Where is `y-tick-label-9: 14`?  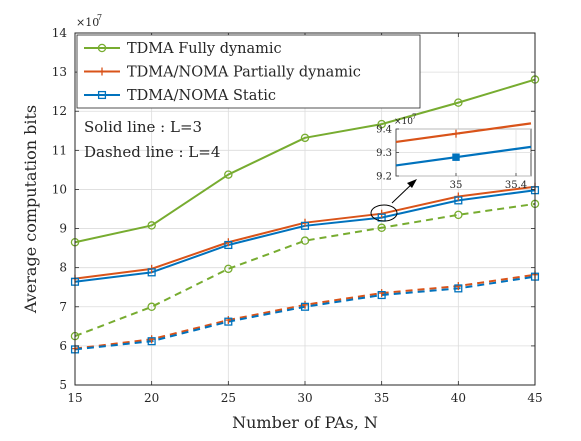 y-tick-label-9: 14 is located at coordinates (60, 33).